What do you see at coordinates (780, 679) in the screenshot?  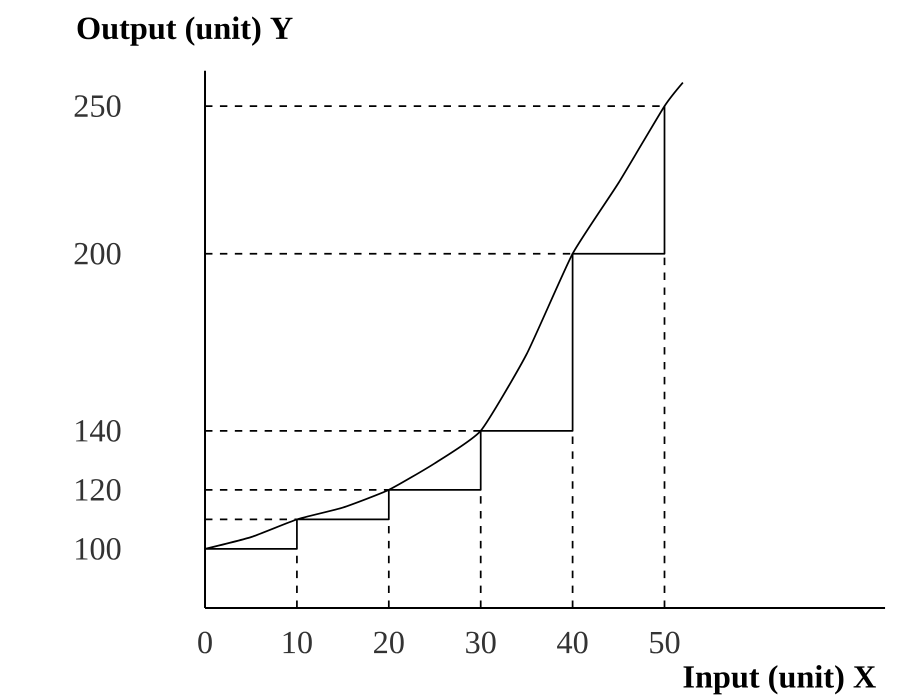 I see `x-axis-title: Input (unit) X` at bounding box center [780, 679].